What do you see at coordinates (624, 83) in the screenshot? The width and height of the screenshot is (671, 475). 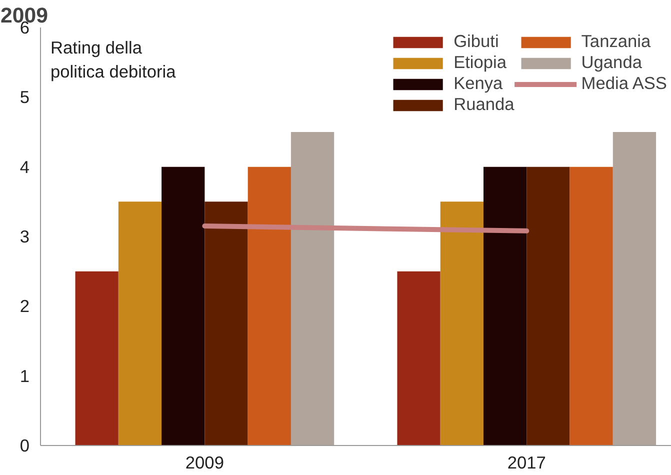 I see `legend-label: Media ASS` at bounding box center [624, 83].